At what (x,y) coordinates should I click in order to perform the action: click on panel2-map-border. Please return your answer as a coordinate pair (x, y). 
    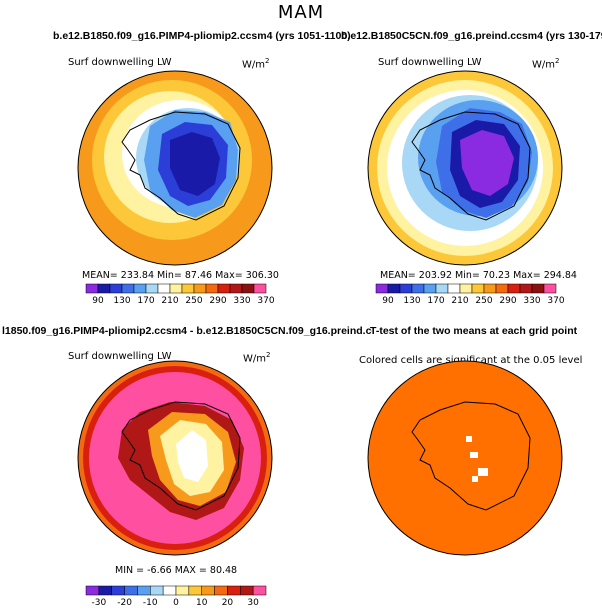
    Looking at the image, I should click on (465, 168).